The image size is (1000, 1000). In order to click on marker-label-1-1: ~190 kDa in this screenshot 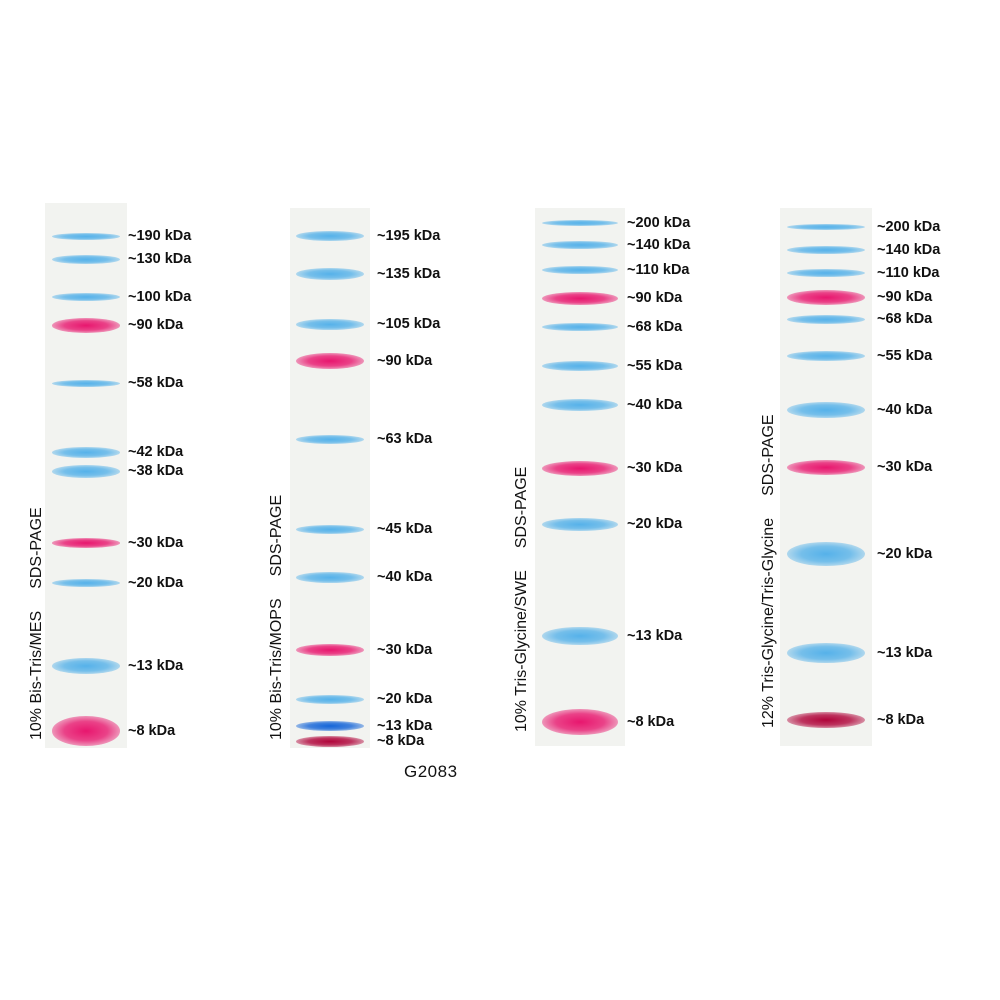, I will do `click(160, 236)`.